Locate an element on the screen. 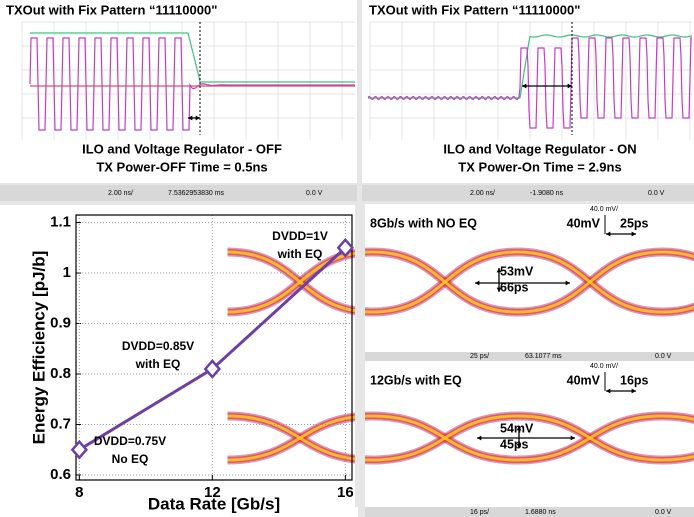 This screenshot has width=694, height=517. y-tick-label: 0.8 is located at coordinates (60, 373).